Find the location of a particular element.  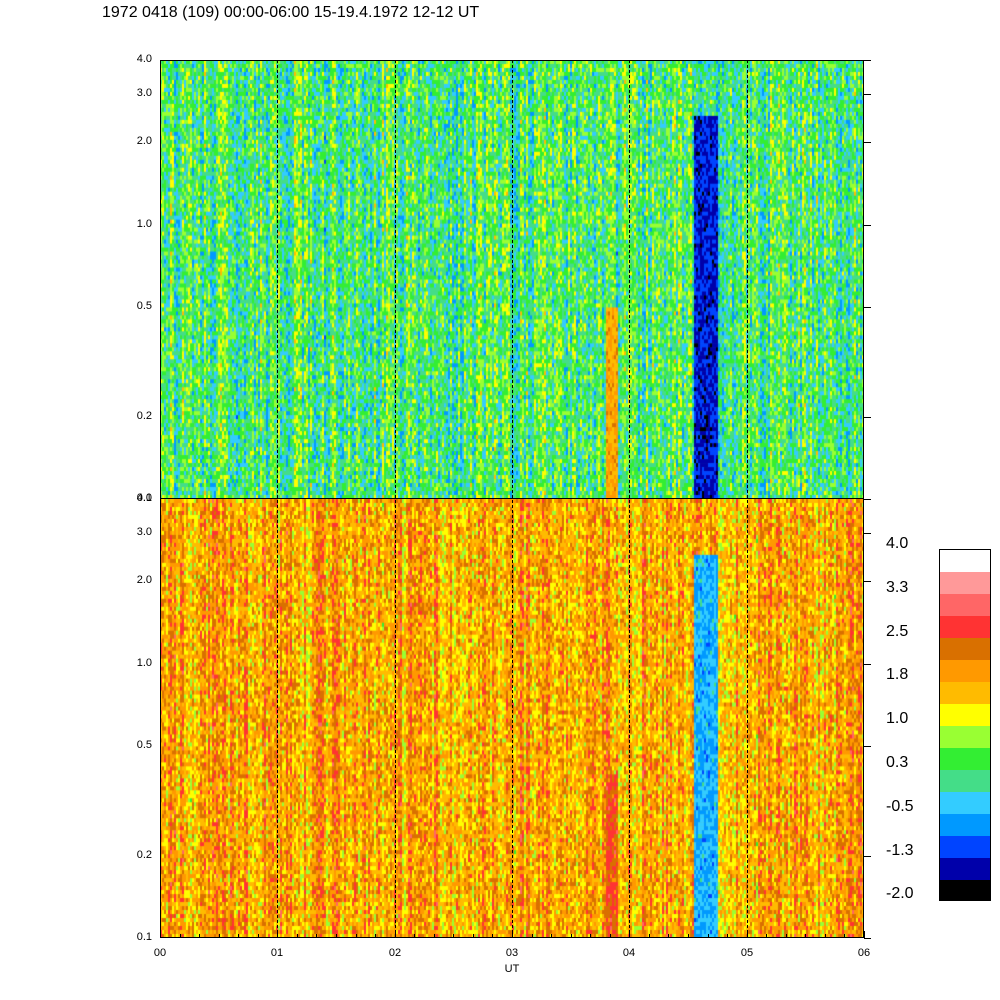

x-tick-label: 00 is located at coordinates (160, 953).